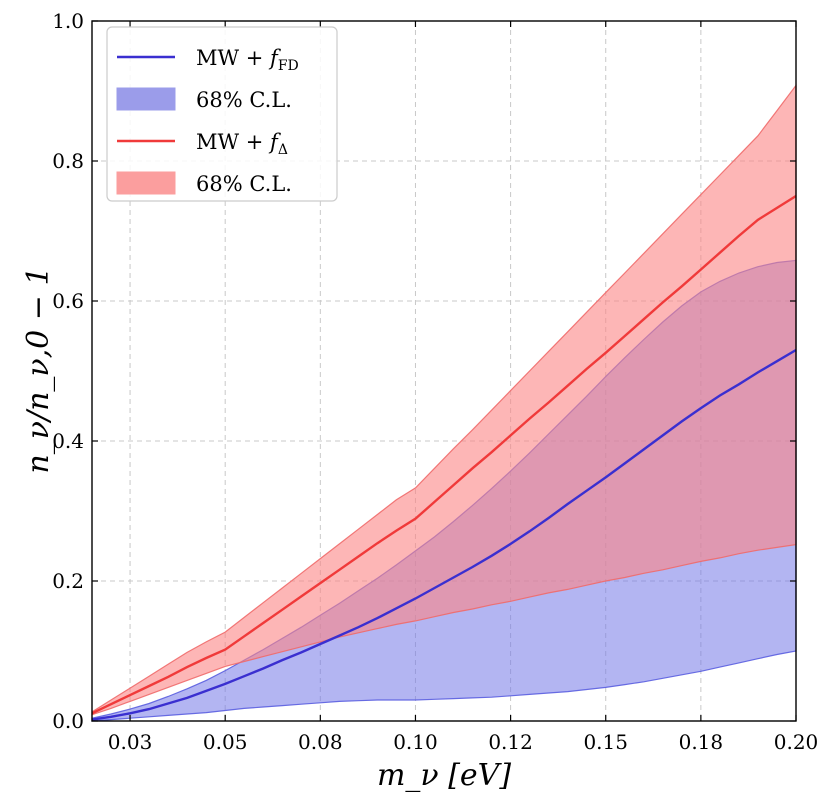 This screenshot has height=803, width=830. Describe the element at coordinates (701, 742) in the screenshot. I see `x-tick-label: 0.18` at that location.